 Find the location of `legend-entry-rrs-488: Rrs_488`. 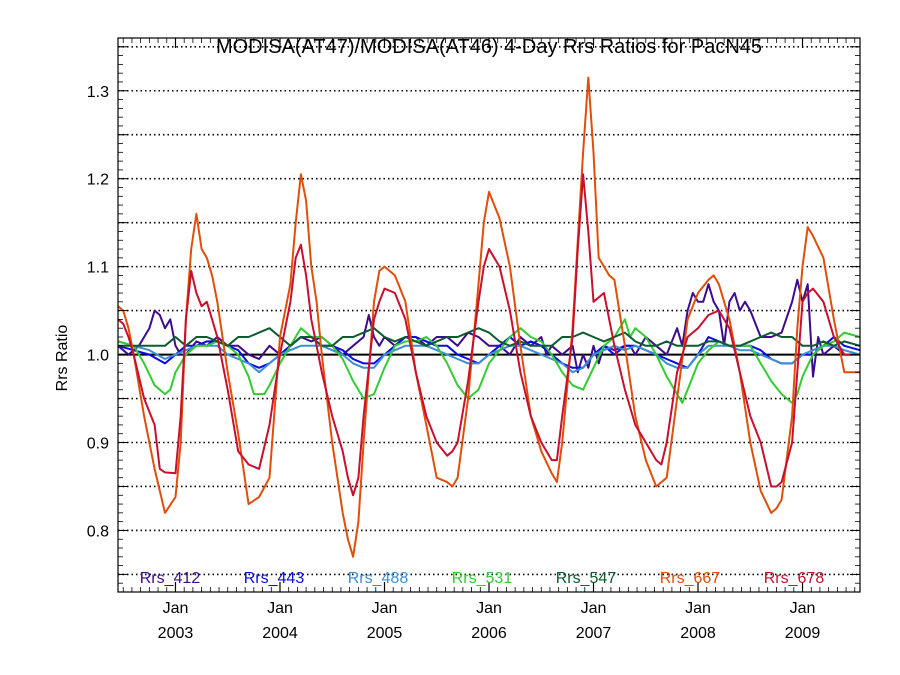

legend-entry-rrs-488: Rrs_488 is located at coordinates (378, 578).